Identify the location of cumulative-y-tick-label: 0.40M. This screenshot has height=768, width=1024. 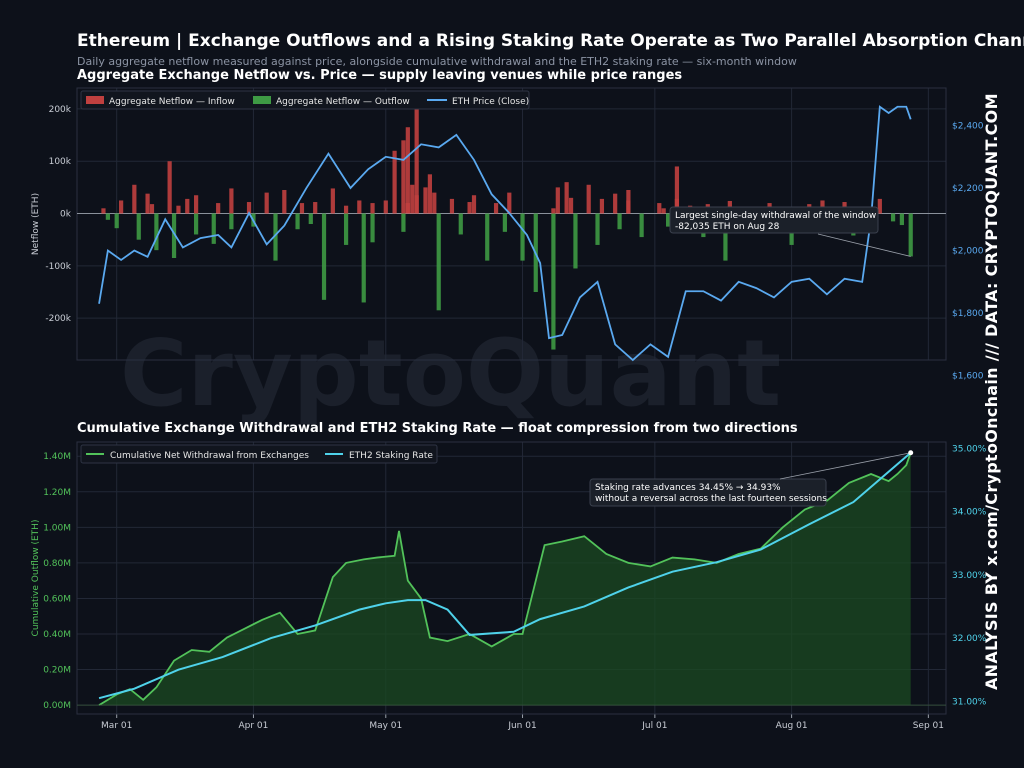
(57, 635).